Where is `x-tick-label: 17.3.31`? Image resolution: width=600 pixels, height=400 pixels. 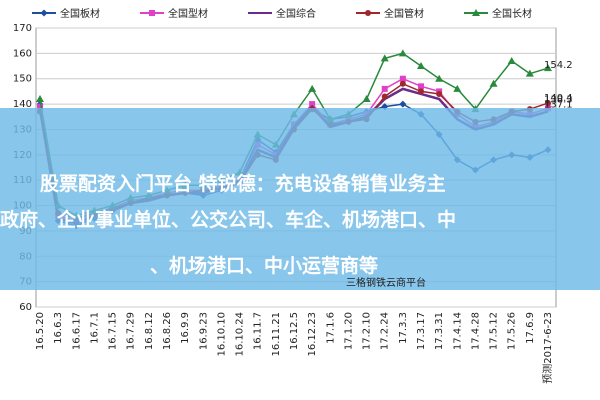 x-tick-label: 17.3.31 is located at coordinates (439, 331).